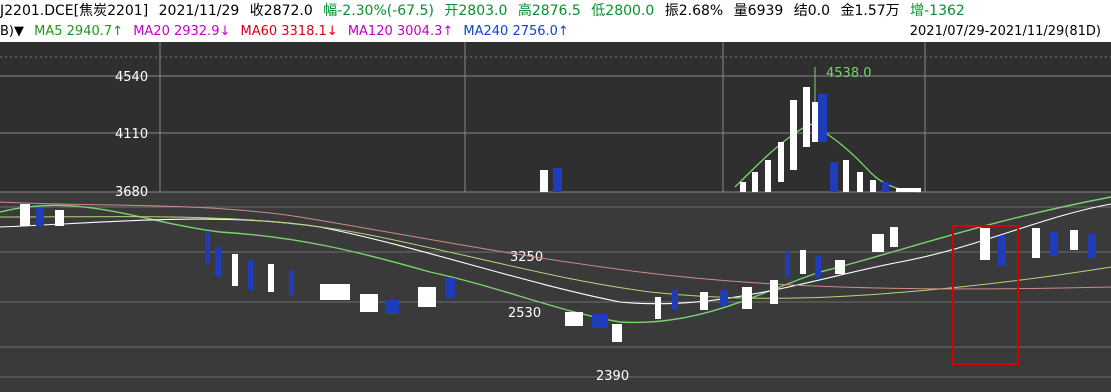  I want to click on candle-u7, so click(793, 135).